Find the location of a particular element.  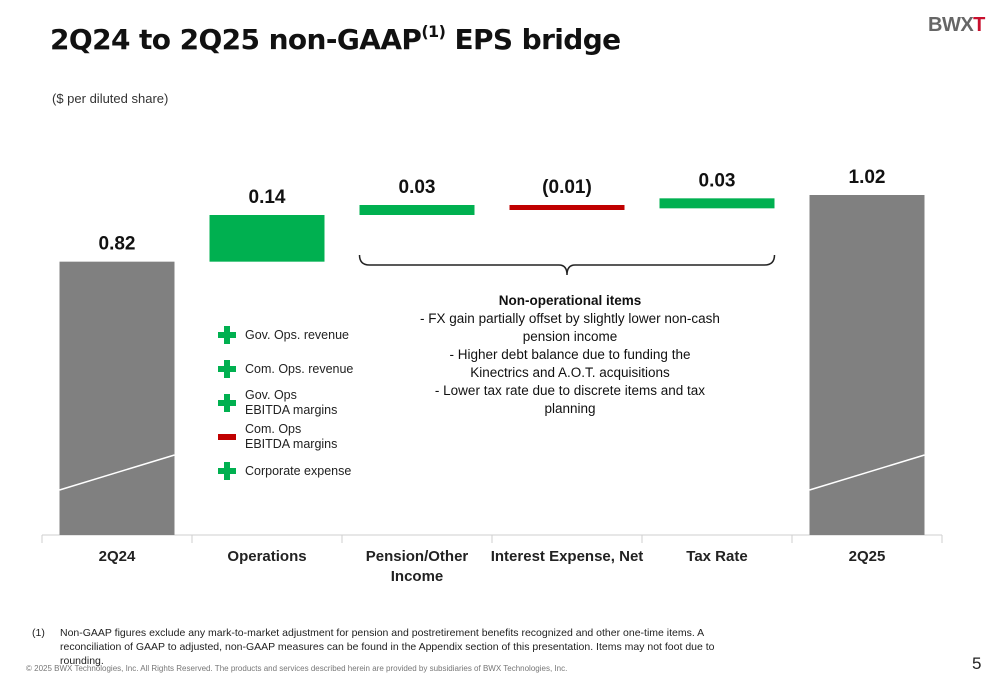

driver-item: Corporate expense is located at coordinates (285, 471).